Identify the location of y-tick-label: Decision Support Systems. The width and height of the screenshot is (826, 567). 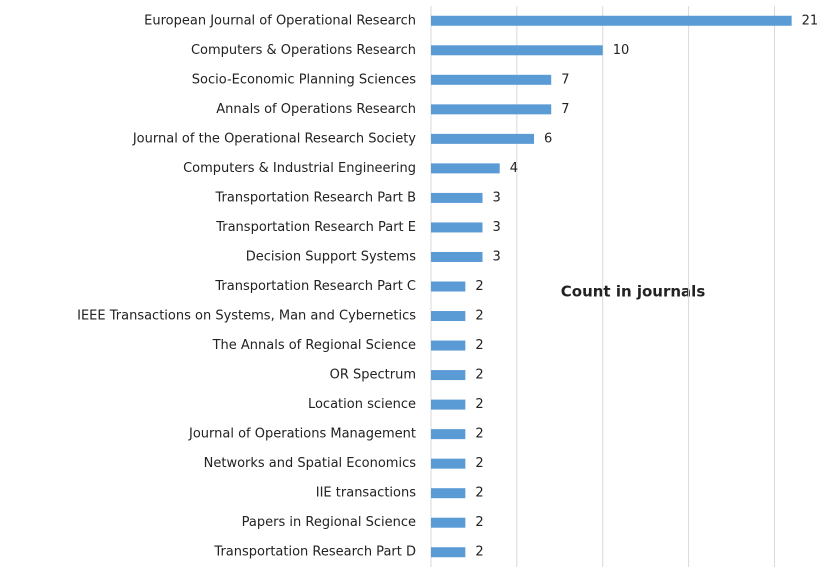
(331, 256).